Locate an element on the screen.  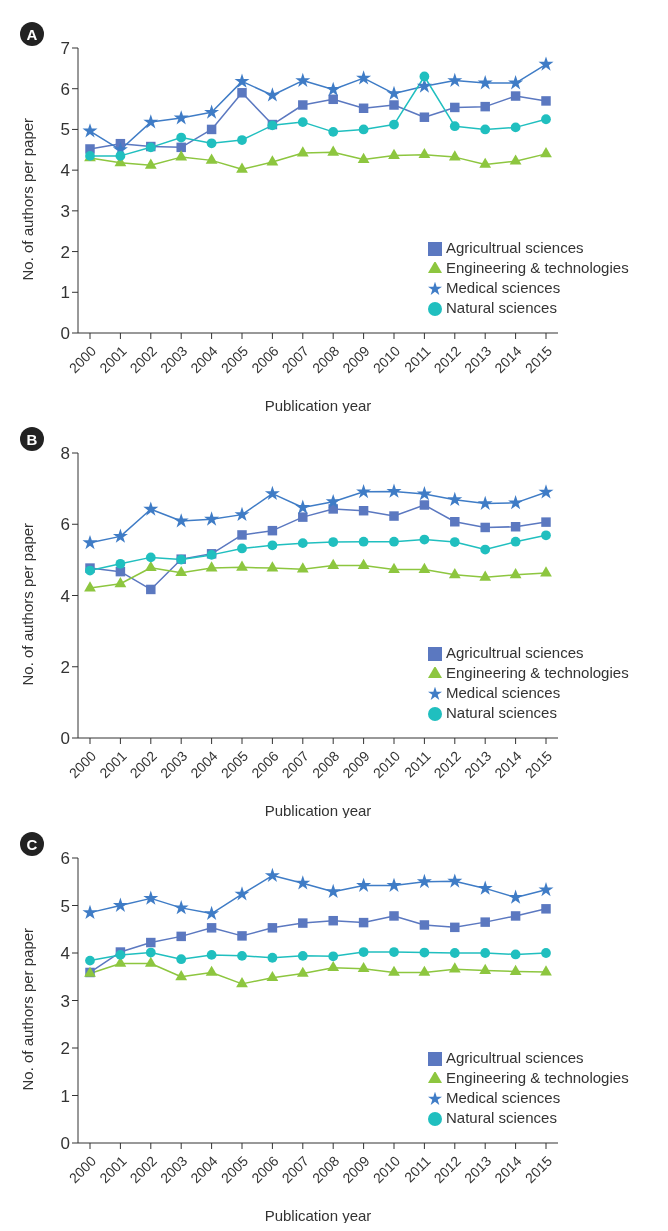
legend-label: Engineering & technologies is located at coordinates (537, 1077).